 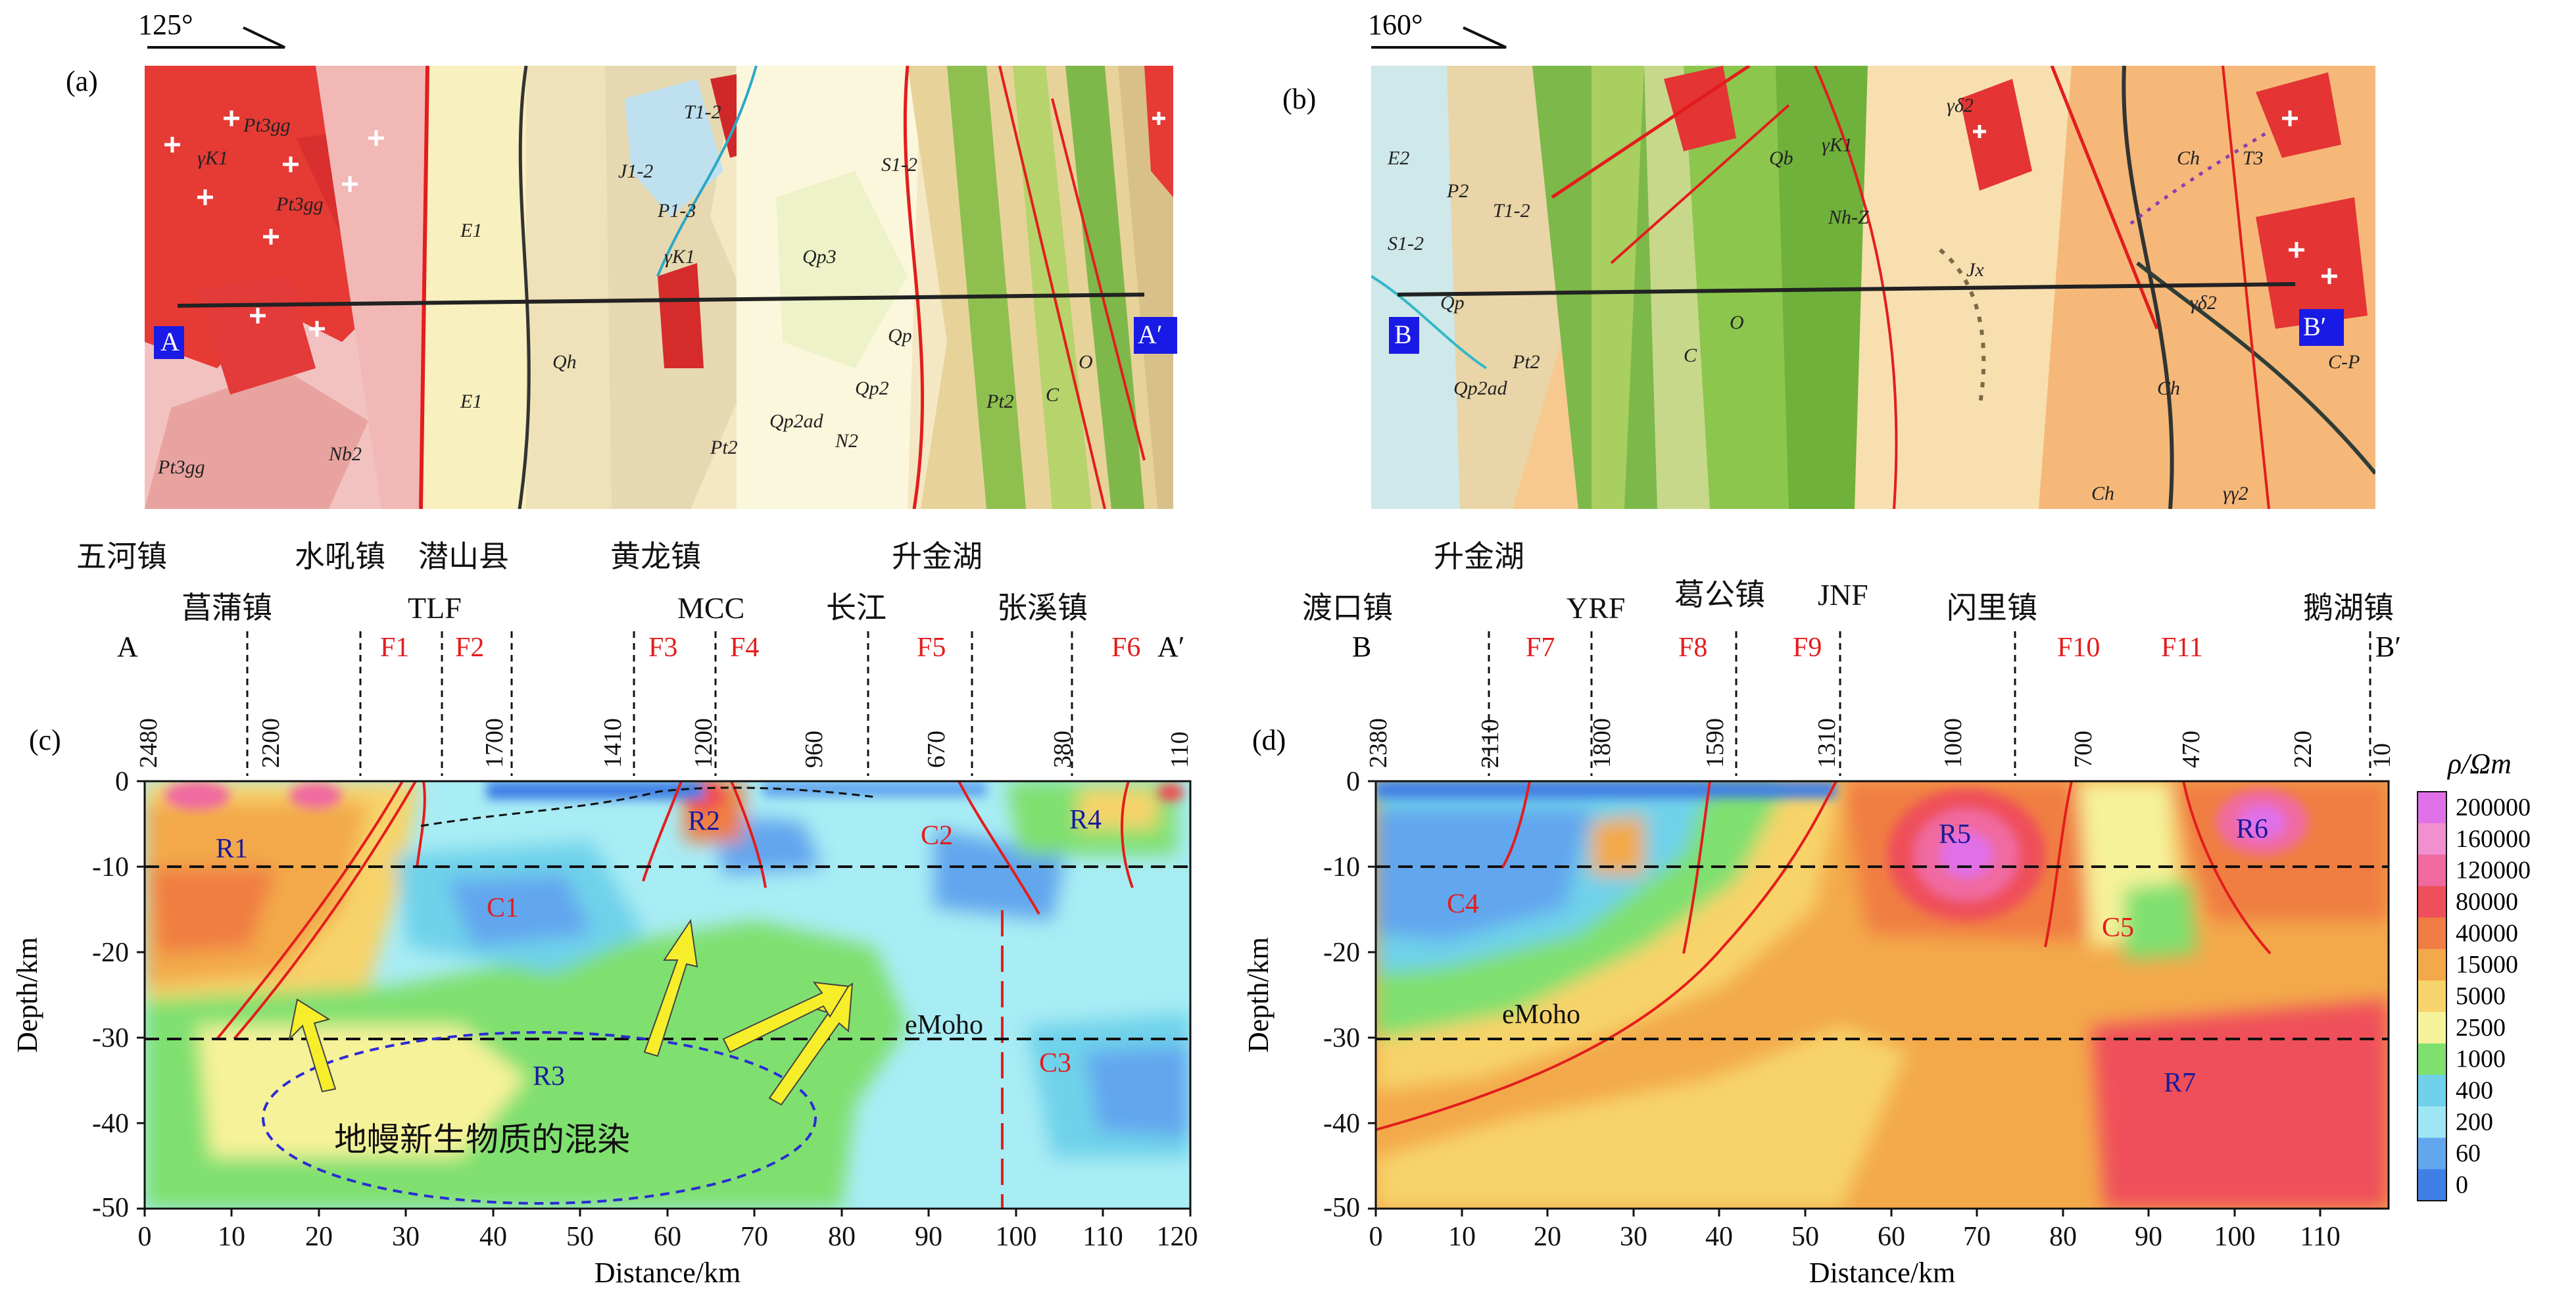 What do you see at coordinates (1463, 904) in the screenshot?
I see `body-label: C4` at bounding box center [1463, 904].